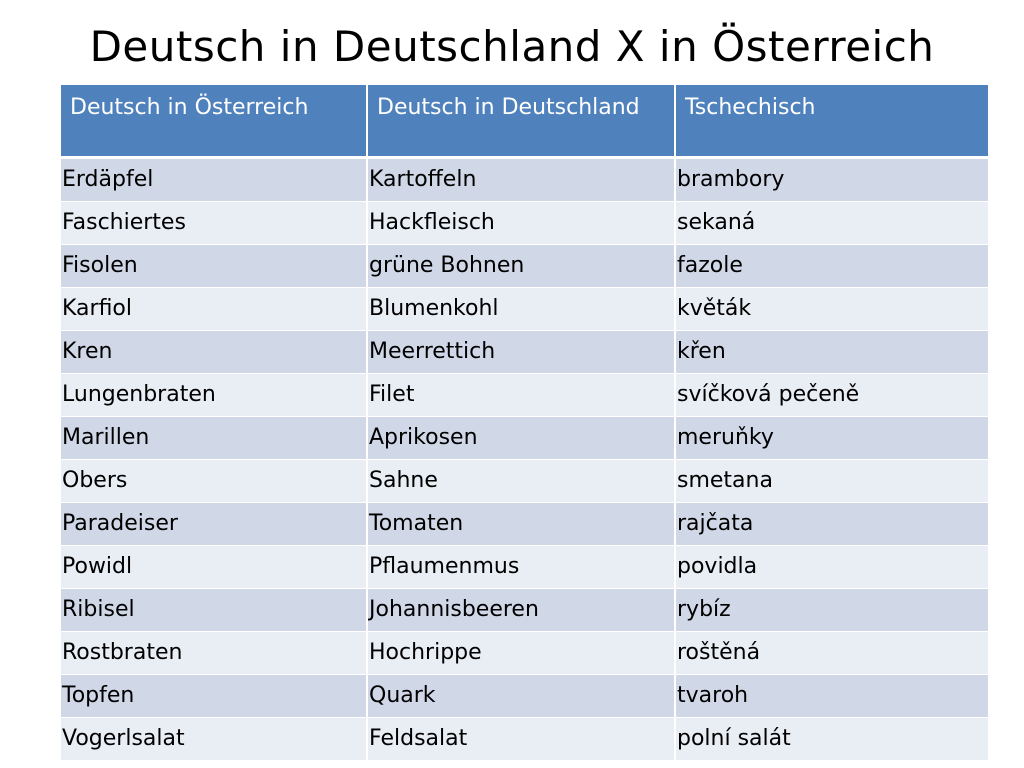  Describe the element at coordinates (831, 395) in the screenshot. I see `cell-czech: svíčková pečeně` at that location.